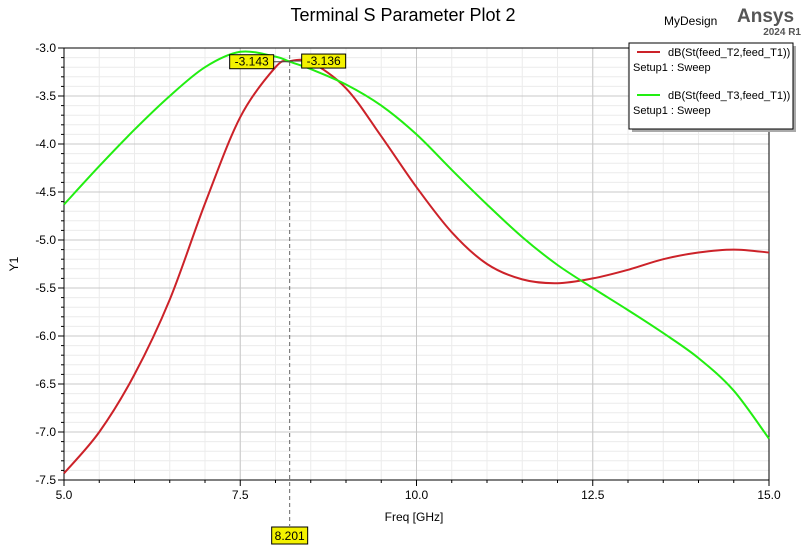 This screenshot has width=809, height=548. Describe the element at coordinates (45, 432) in the screenshot. I see `y-tick-label: -7.0` at that location.